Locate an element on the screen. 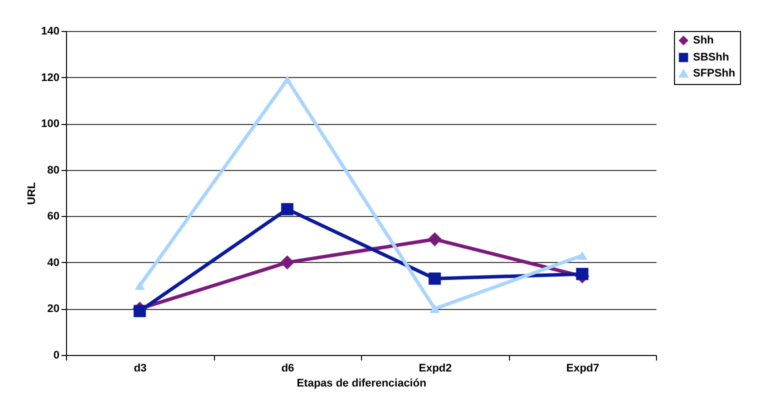 The image size is (770, 410). y-tick-label: 120 is located at coordinates (50, 78).